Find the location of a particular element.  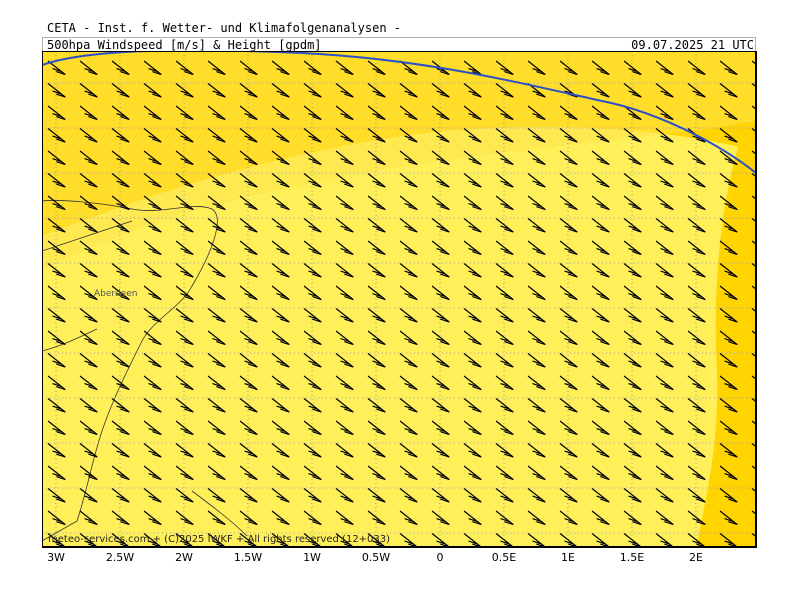

longitude-labels: 3W 2.5W 2W 1.5W 1W 0.5W 0 0.5E 1E 1.5E 2E is located at coordinates (375, 557).